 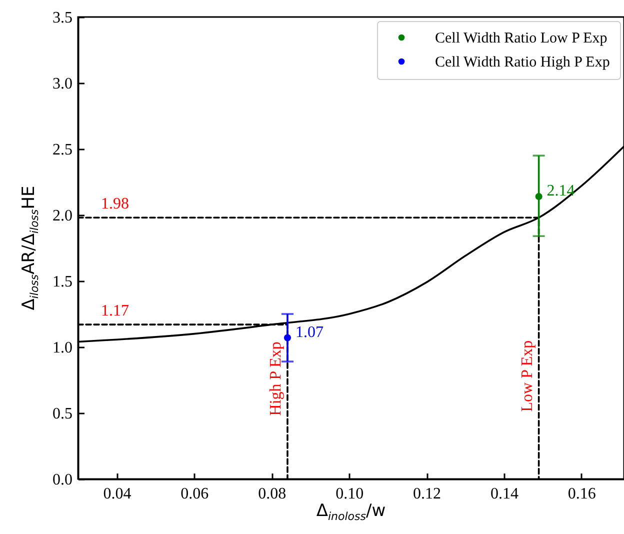 I want to click on y-tick-label: 3.5, so click(x=62, y=18).